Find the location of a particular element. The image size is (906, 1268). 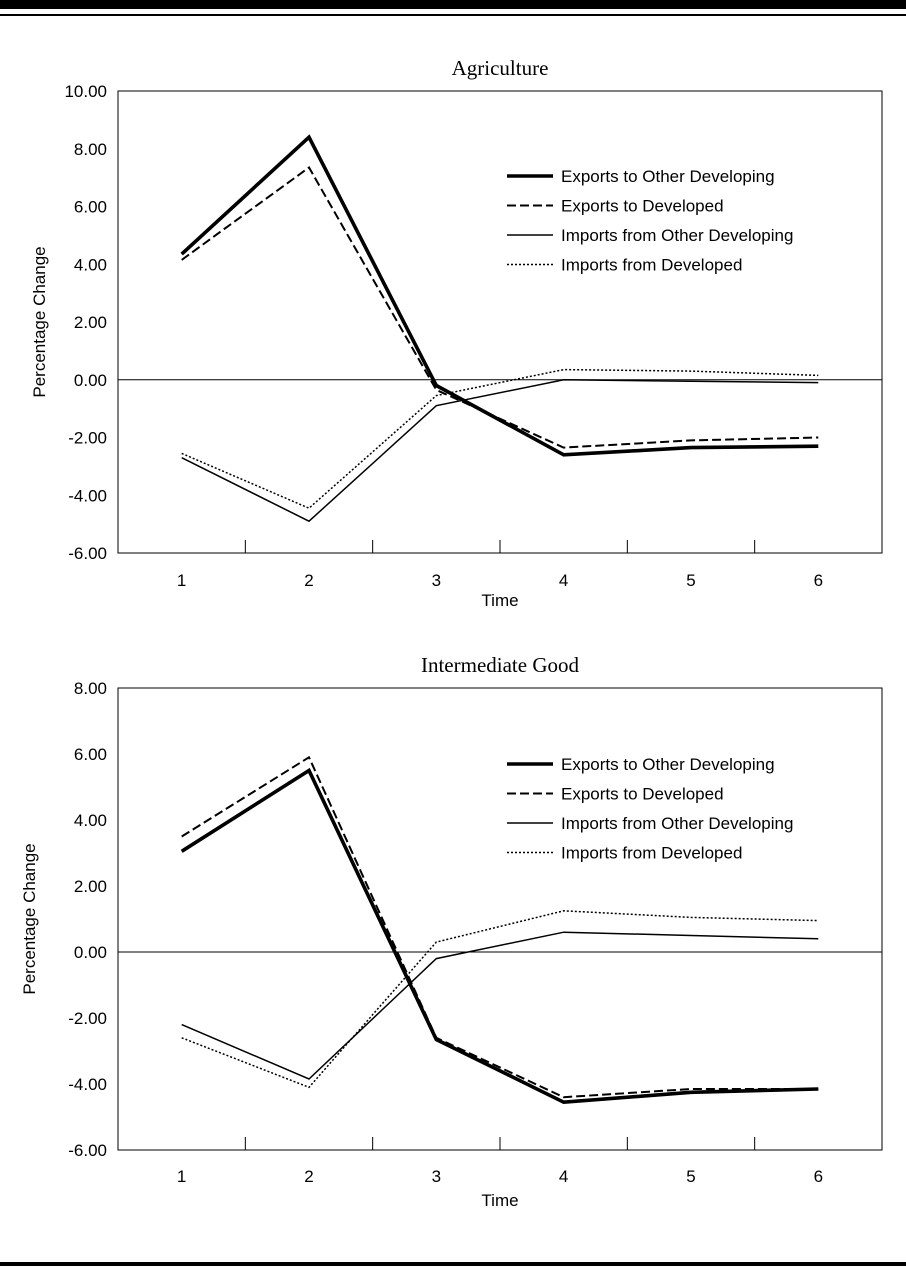

top-rule is located at coordinates (453, 4).